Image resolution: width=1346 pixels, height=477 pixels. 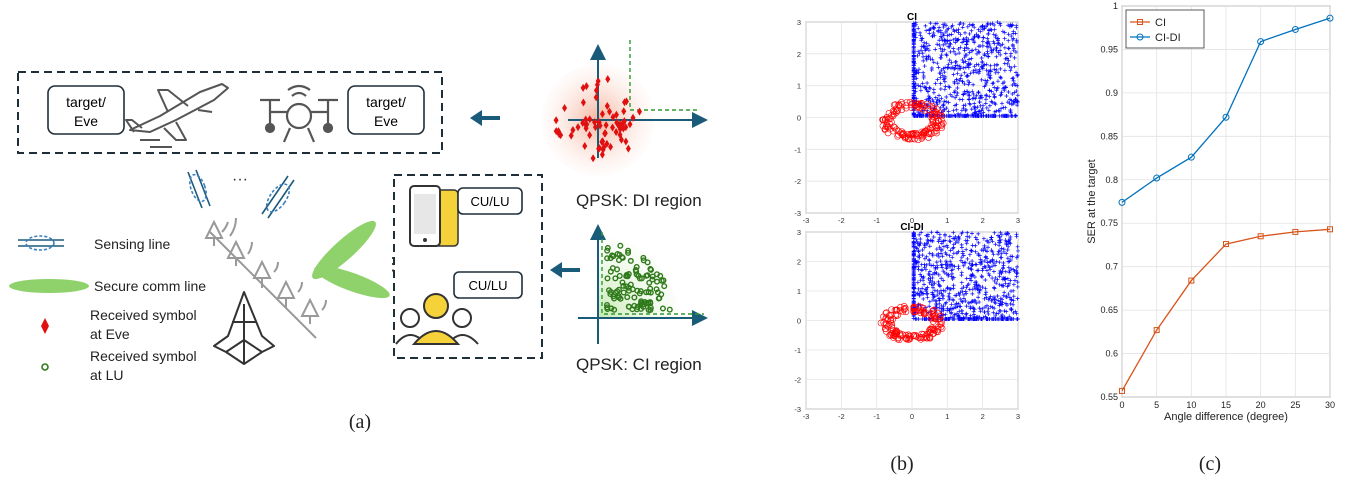 I want to click on di-region-plot, so click(x=625, y=108).